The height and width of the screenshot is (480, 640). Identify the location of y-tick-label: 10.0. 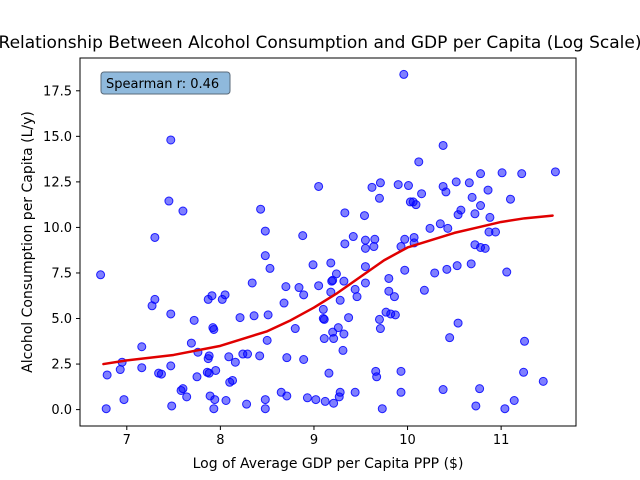
(57, 228).